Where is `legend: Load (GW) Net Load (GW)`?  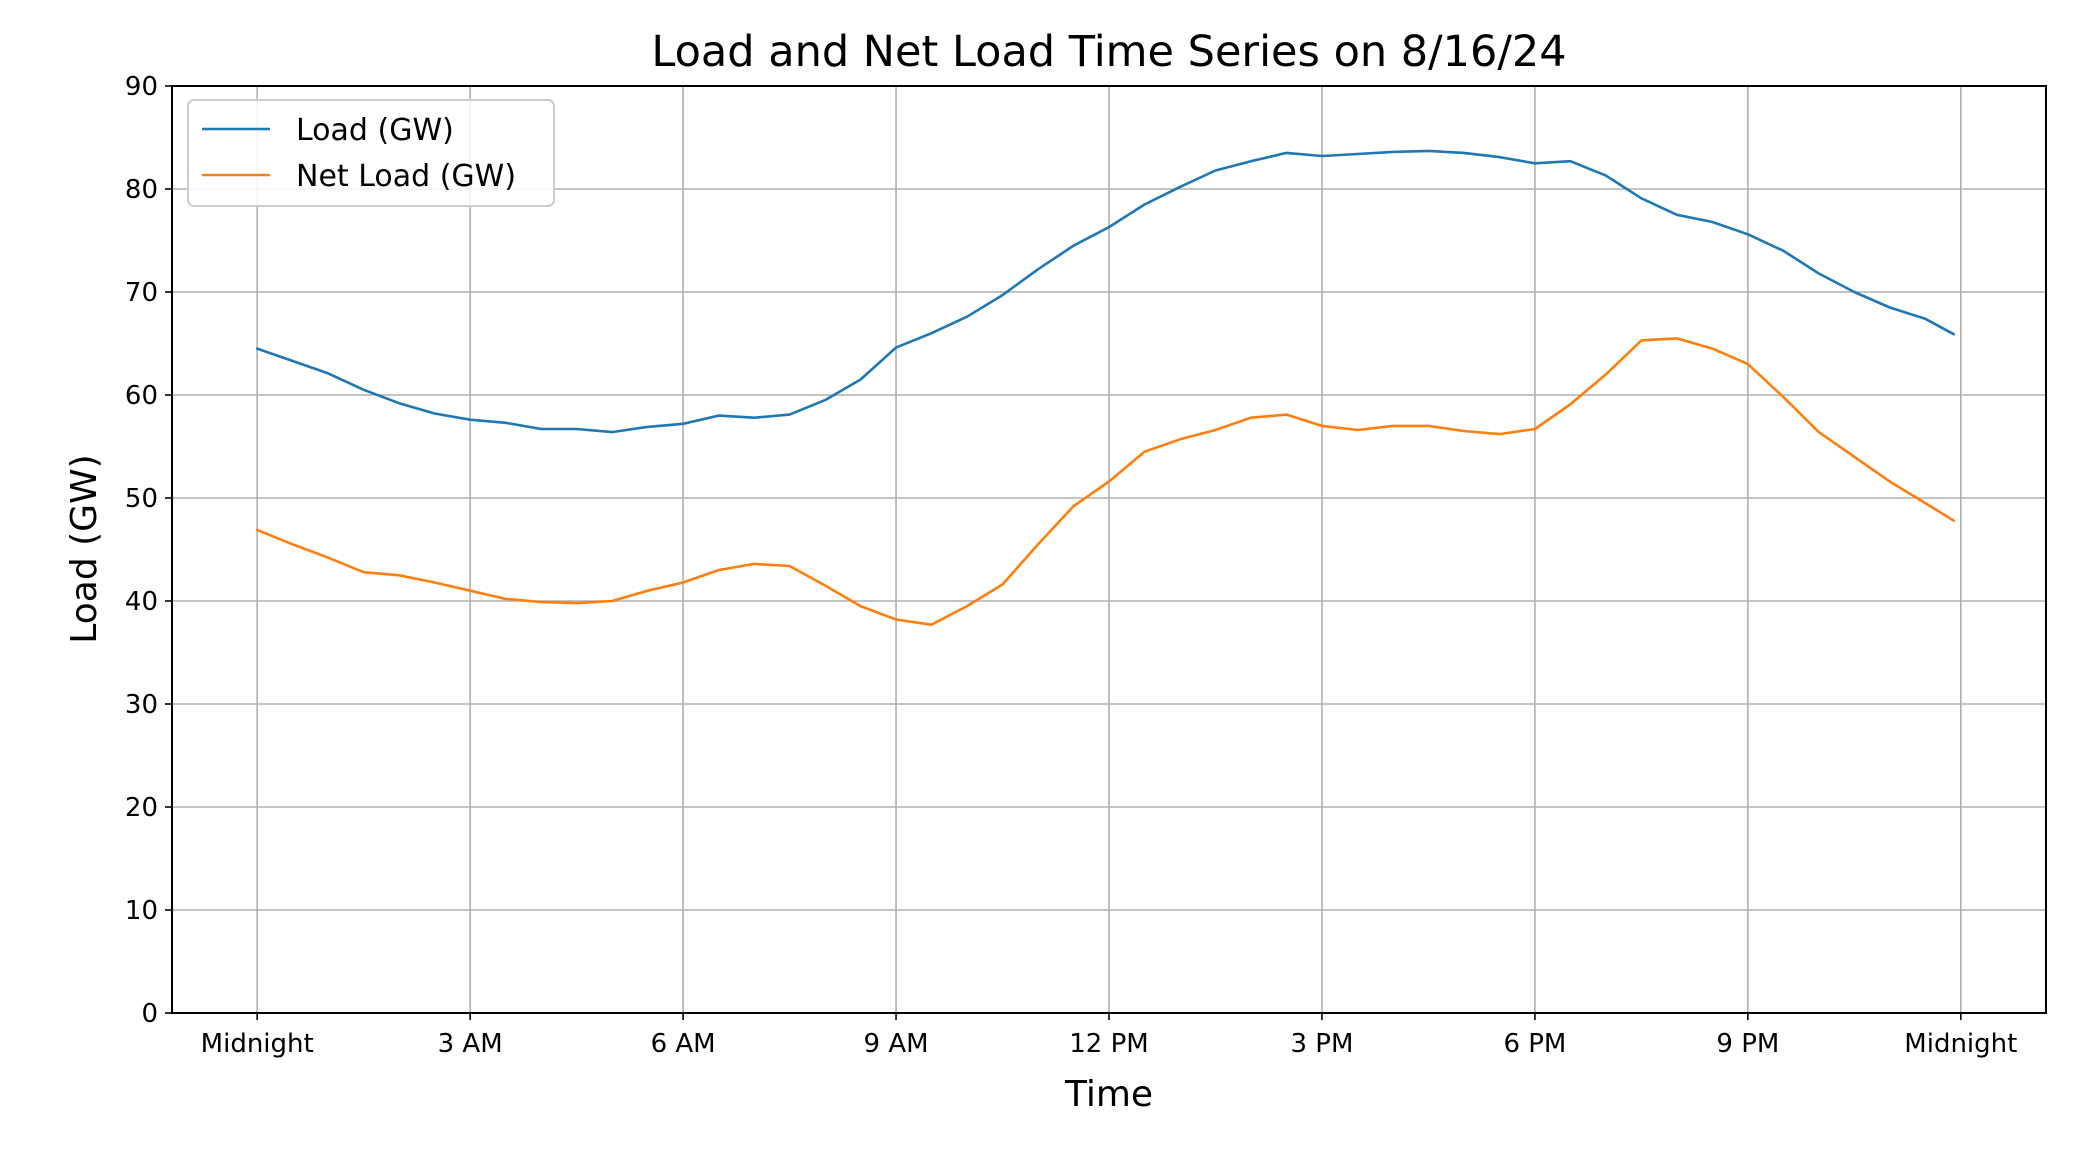
legend: Load (GW) Net Load (GW) is located at coordinates (371, 153).